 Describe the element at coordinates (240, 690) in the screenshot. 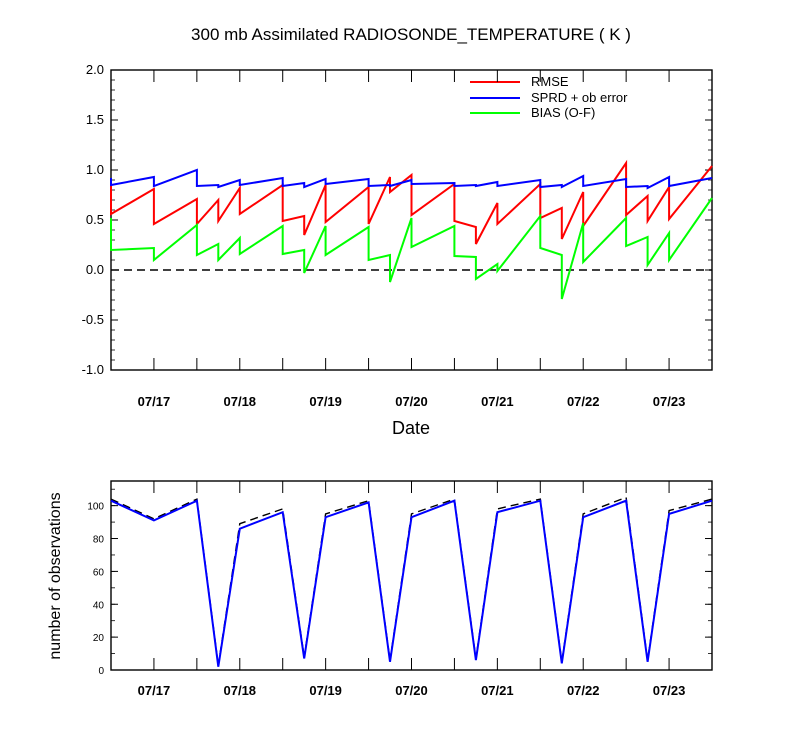

I see `bottom-xtick-label: 07/18` at that location.